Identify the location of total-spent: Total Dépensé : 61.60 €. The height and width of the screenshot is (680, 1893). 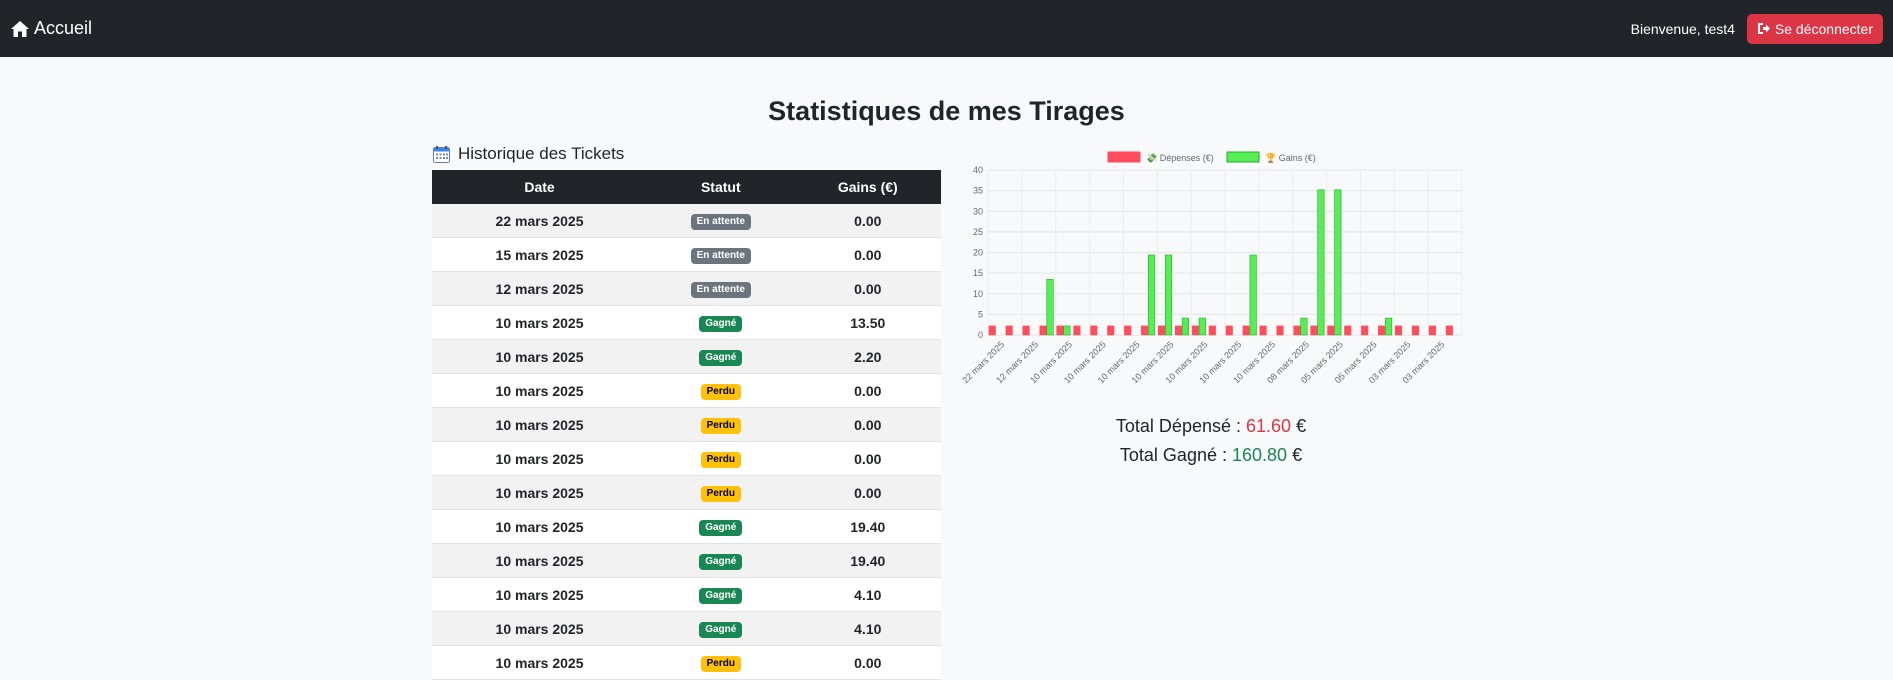
(1211, 426).